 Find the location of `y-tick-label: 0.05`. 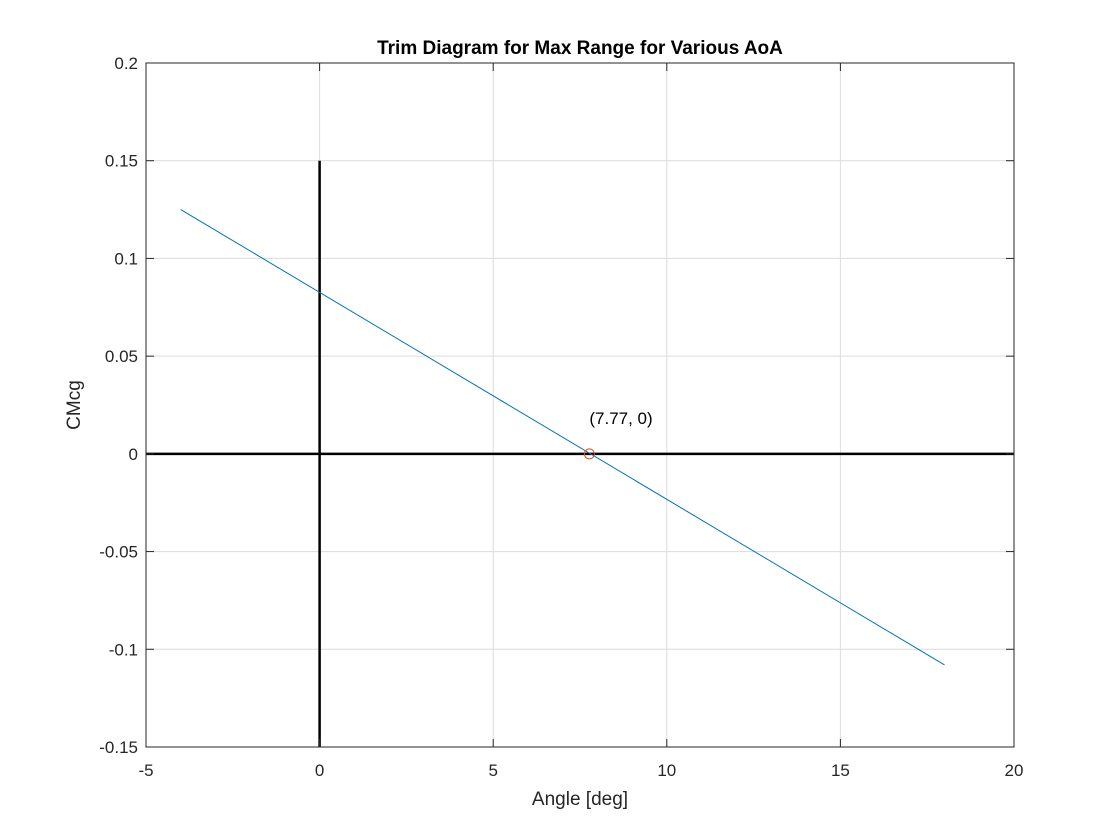

y-tick-label: 0.05 is located at coordinates (121, 356).